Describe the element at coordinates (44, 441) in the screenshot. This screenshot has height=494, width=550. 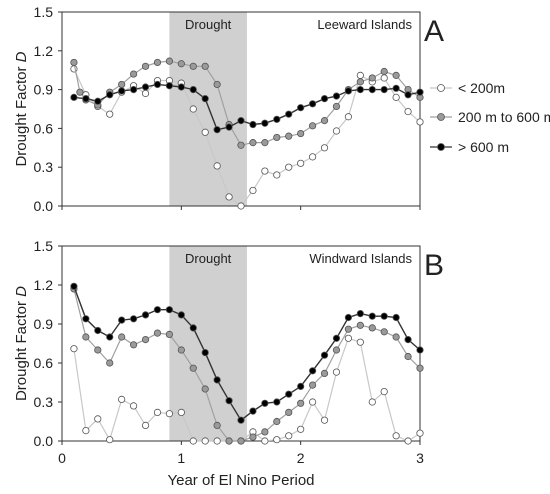
I see `y-tick-label: 0.0` at that location.